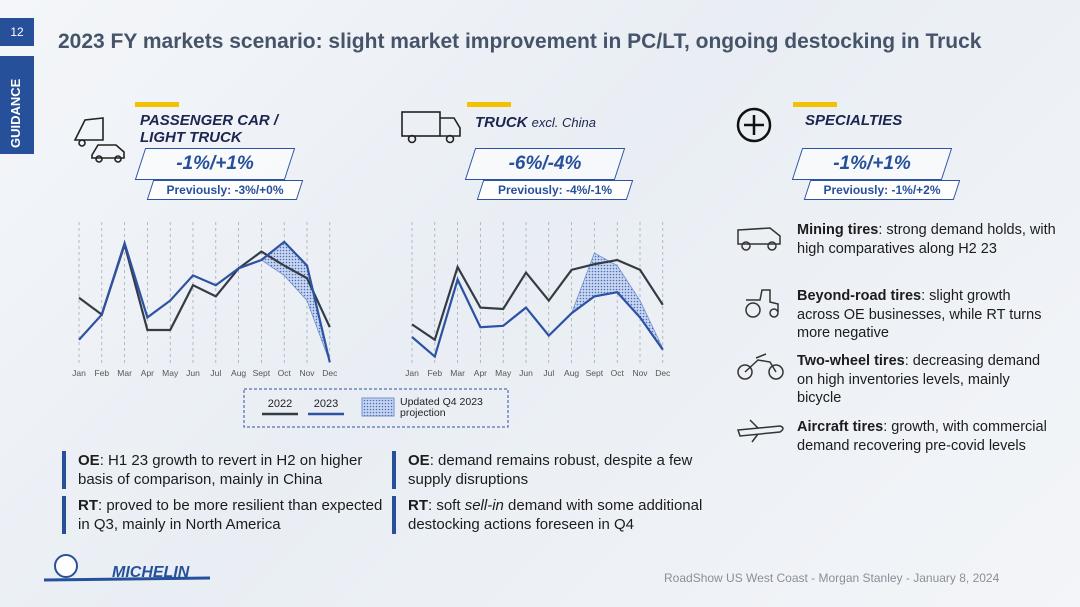 This screenshot has width=1080, height=607. What do you see at coordinates (446, 505) in the screenshot?
I see `note-text: : soft` at bounding box center [446, 505].